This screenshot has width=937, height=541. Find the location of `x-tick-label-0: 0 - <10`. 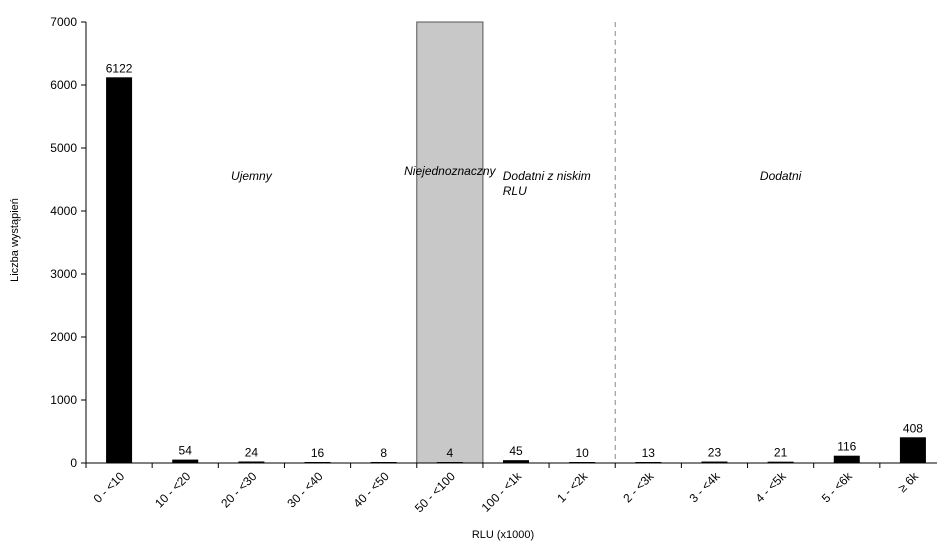

x-tick-label-0: 0 - <10 is located at coordinates (109, 487).